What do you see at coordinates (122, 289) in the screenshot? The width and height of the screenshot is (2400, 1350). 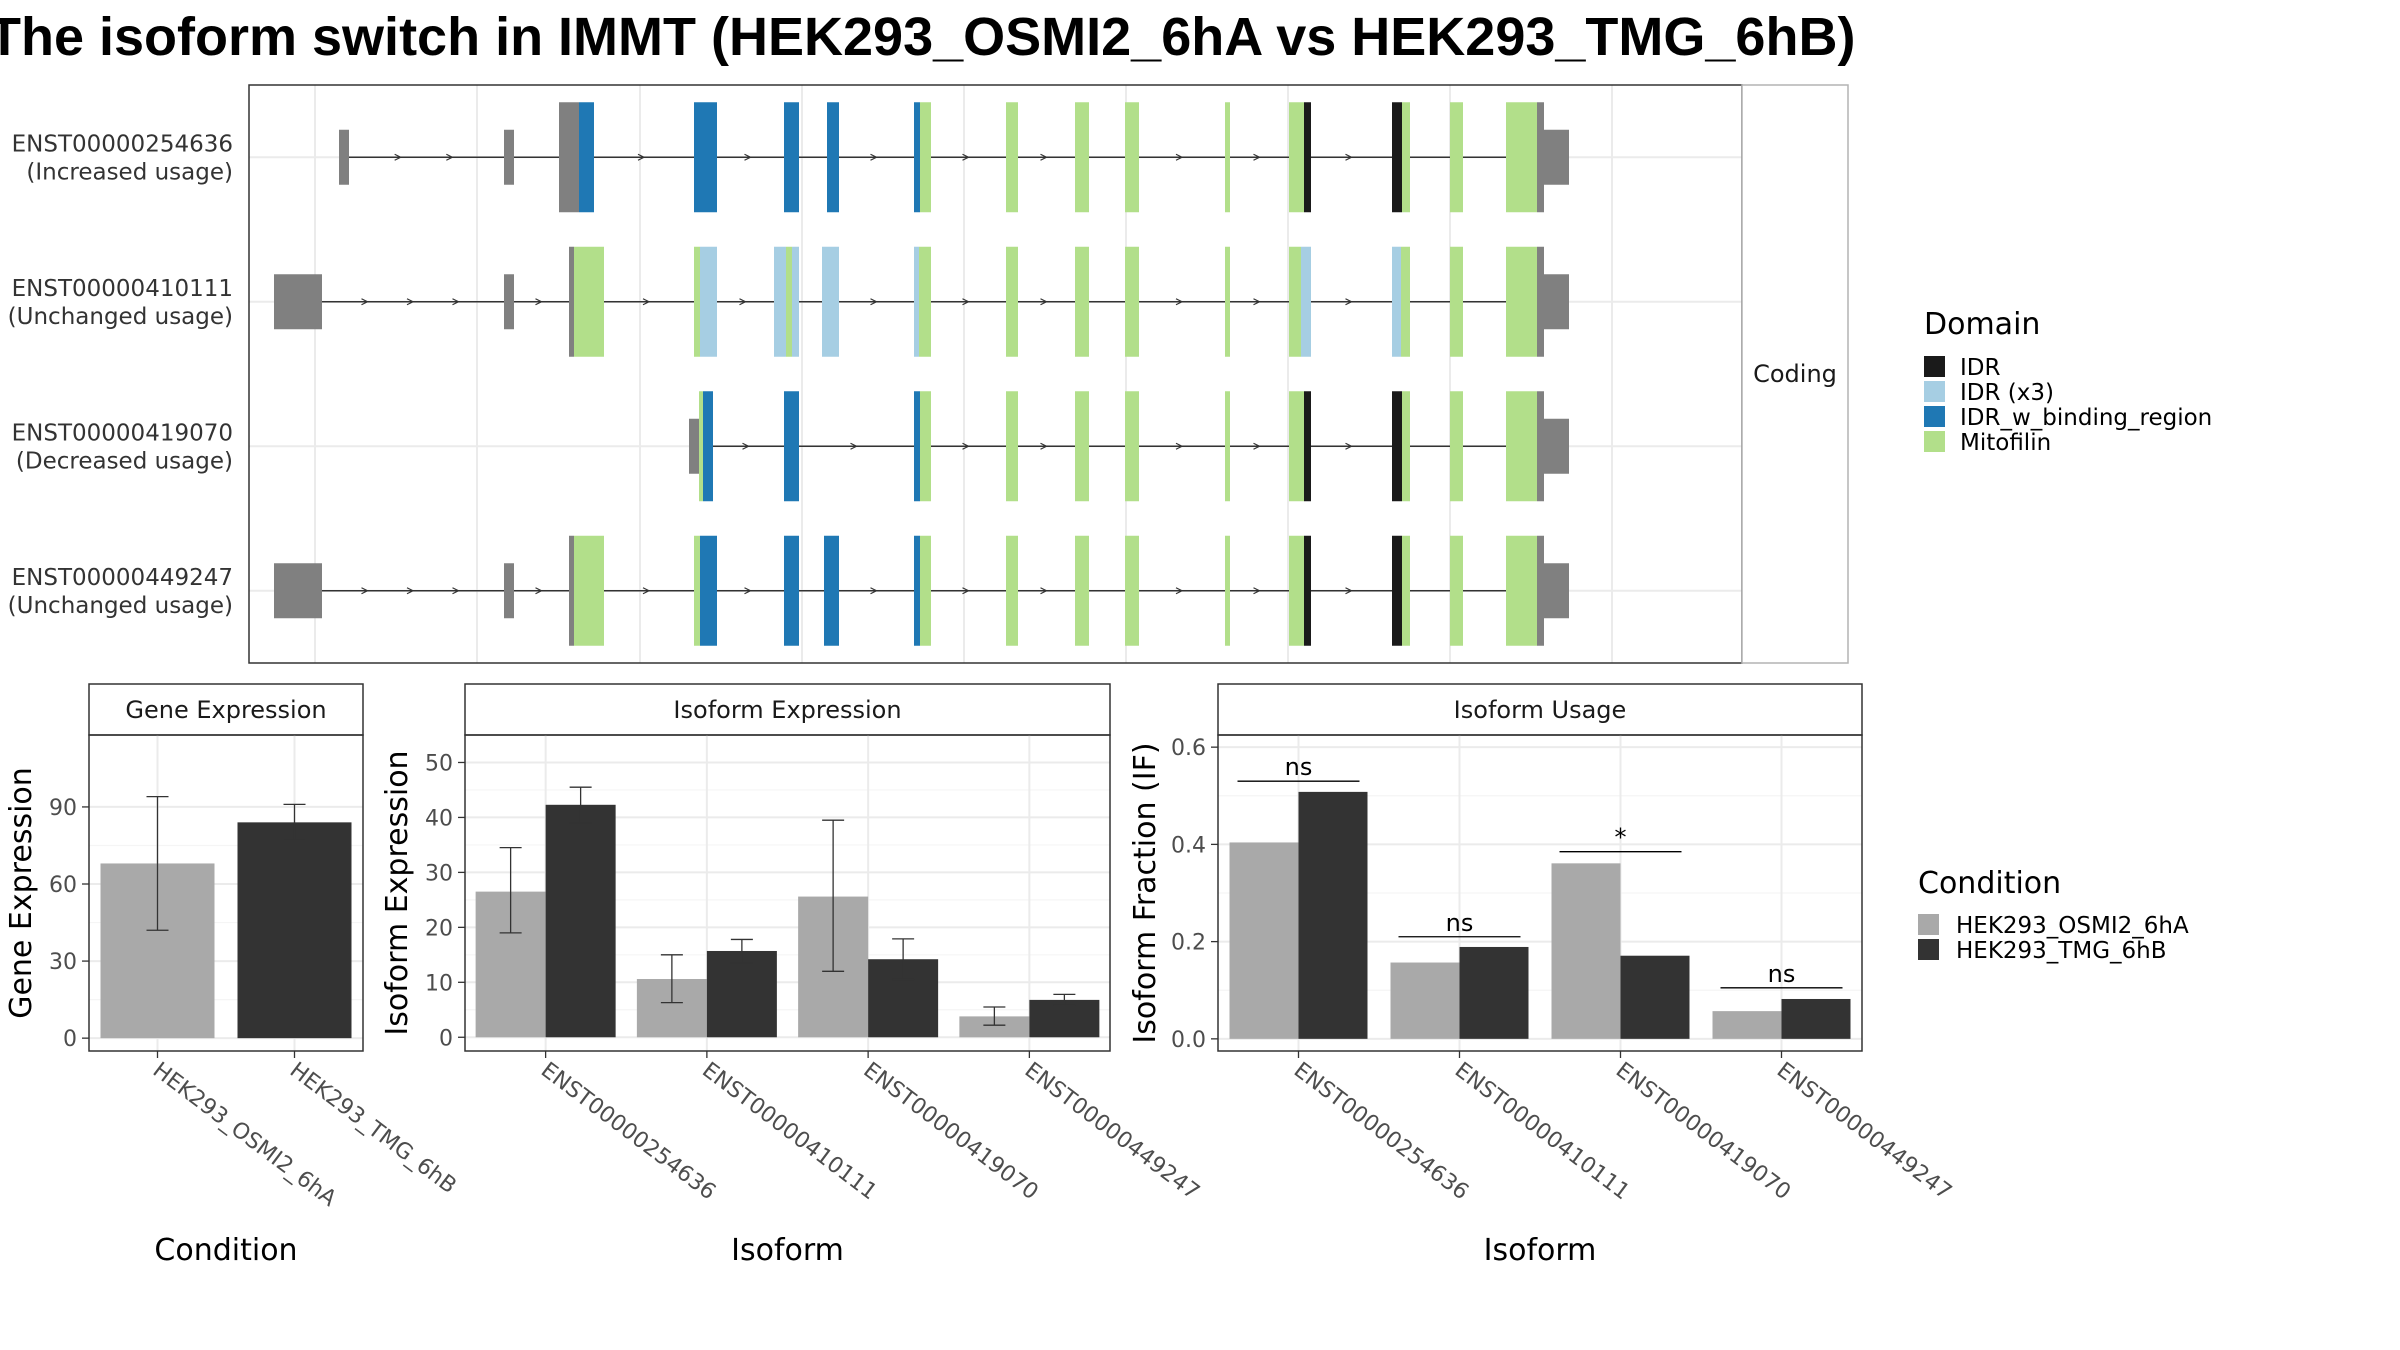 I see `transcript-id-label: ENST00000410111` at bounding box center [122, 289].